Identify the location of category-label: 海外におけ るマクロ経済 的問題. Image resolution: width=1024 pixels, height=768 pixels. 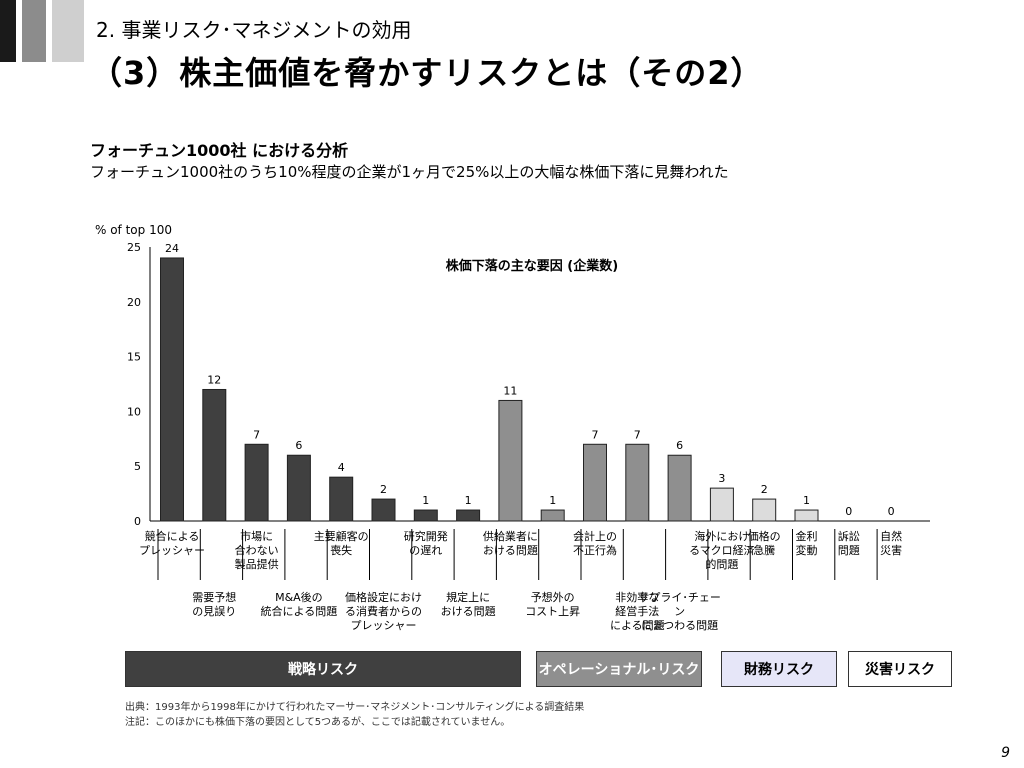
(722, 550).